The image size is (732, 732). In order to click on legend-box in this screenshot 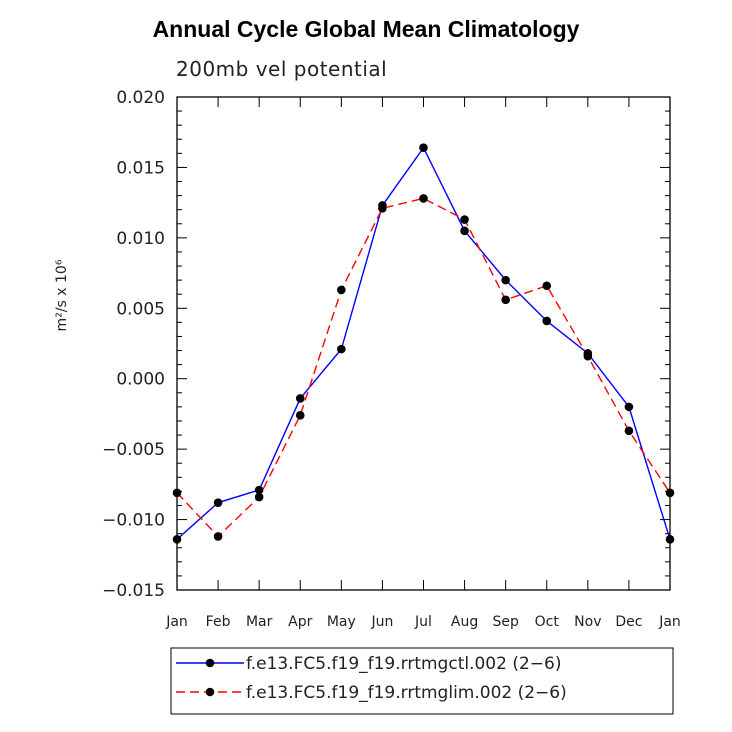, I will do `click(422, 681)`.